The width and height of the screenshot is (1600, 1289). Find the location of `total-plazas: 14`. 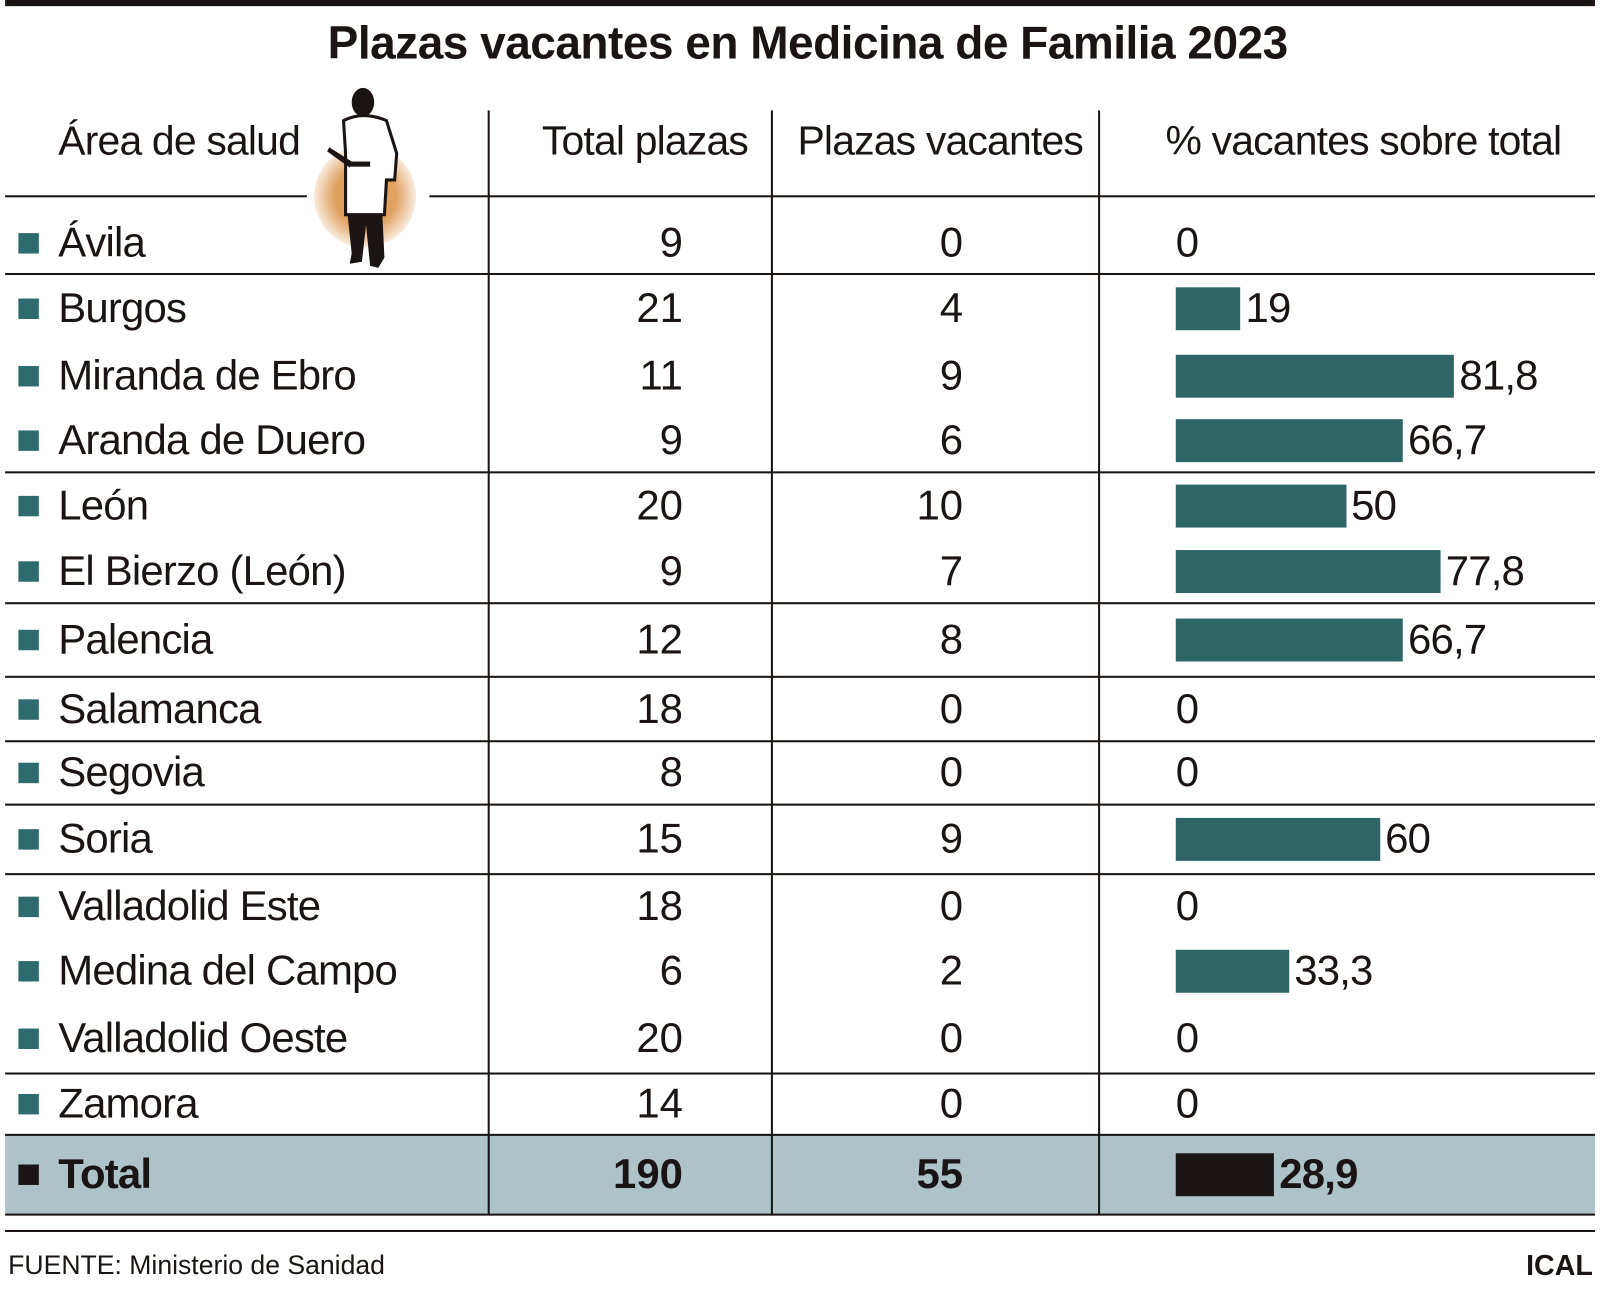

total-plazas: 14 is located at coordinates (659, 1103).